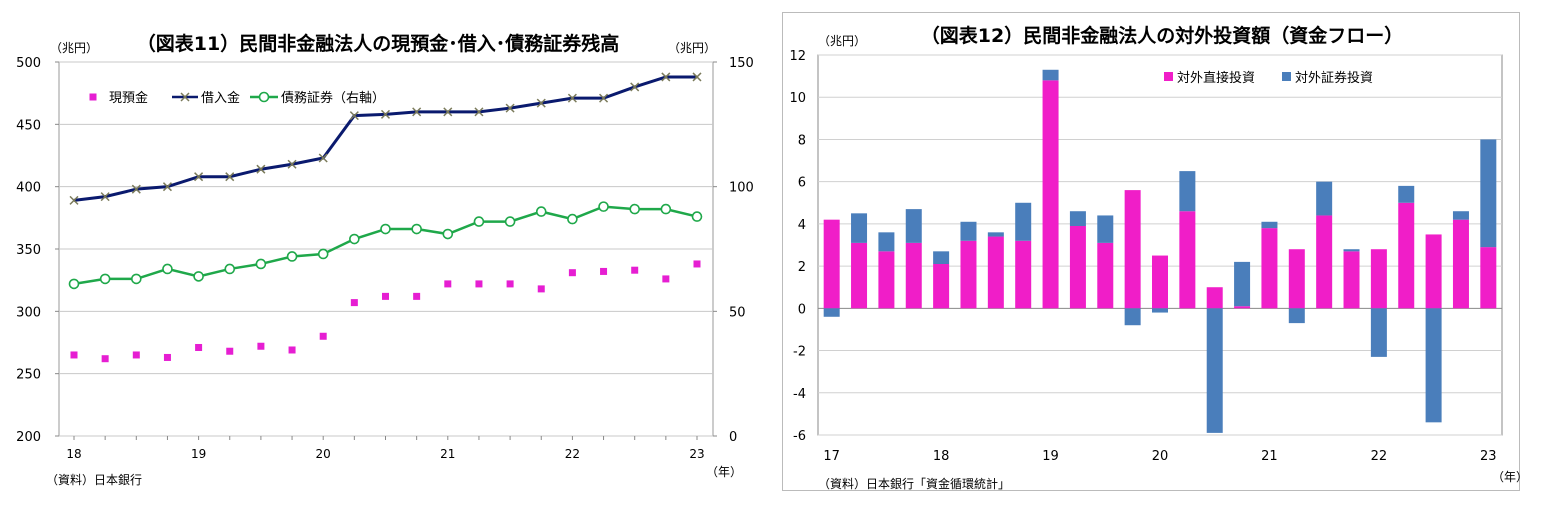  Describe the element at coordinates (1379, 456) in the screenshot. I see `chart2-x-tick-label: 22` at that location.